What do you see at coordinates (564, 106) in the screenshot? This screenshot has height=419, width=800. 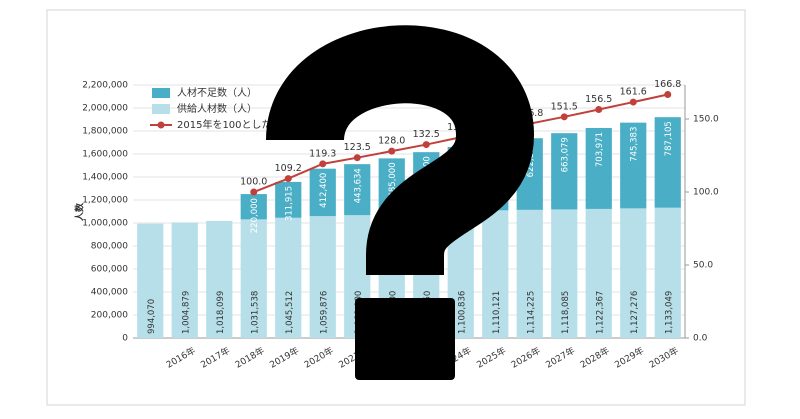 I see `index-value-label: 151.5` at bounding box center [564, 106].